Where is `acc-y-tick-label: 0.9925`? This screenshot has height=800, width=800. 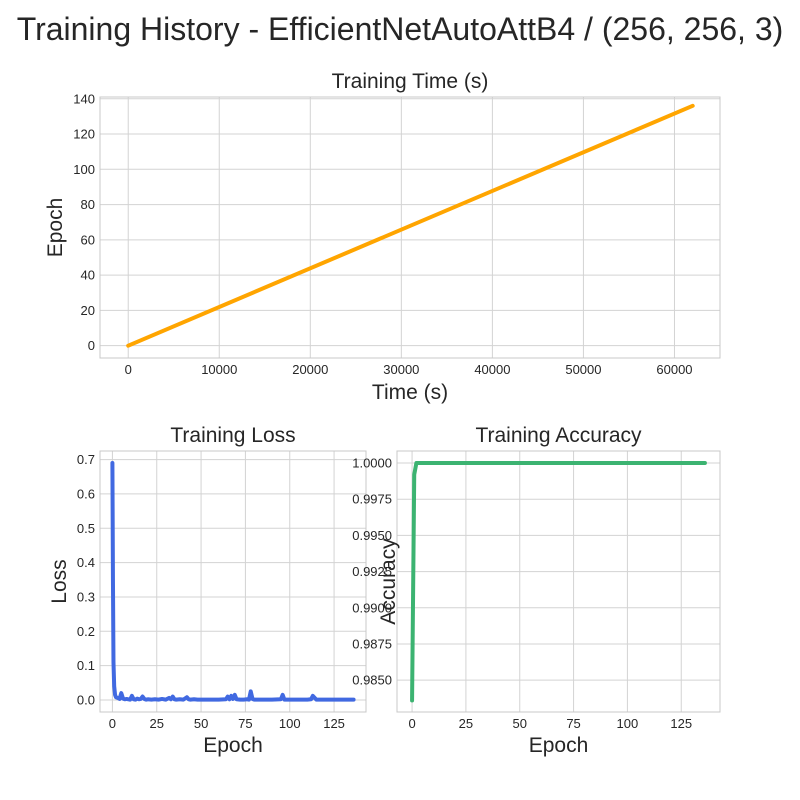 acc-y-tick-label: 0.9925 is located at coordinates (372, 571).